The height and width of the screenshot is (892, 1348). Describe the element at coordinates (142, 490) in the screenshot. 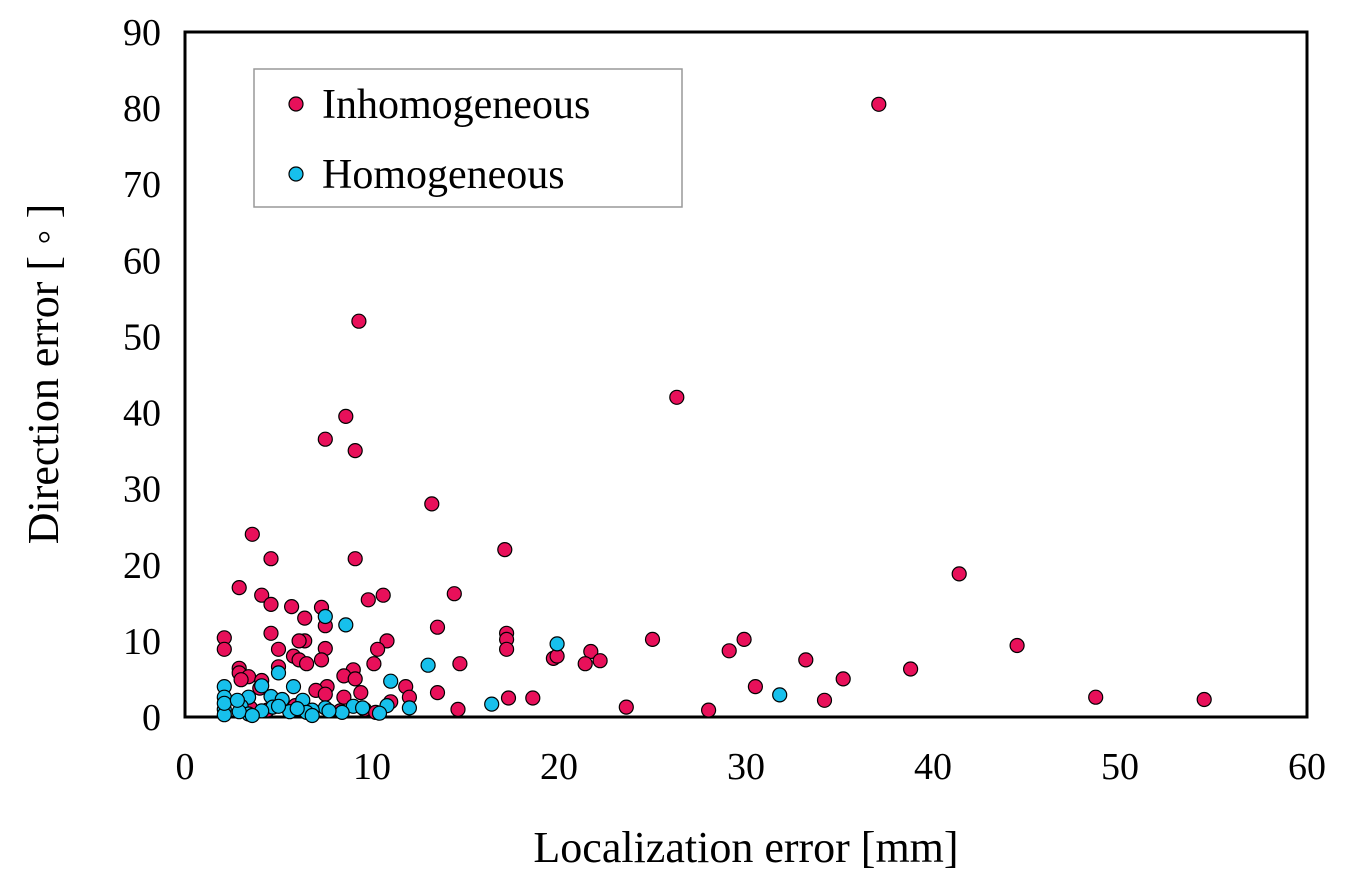

I see `y-tick-label: 30` at that location.